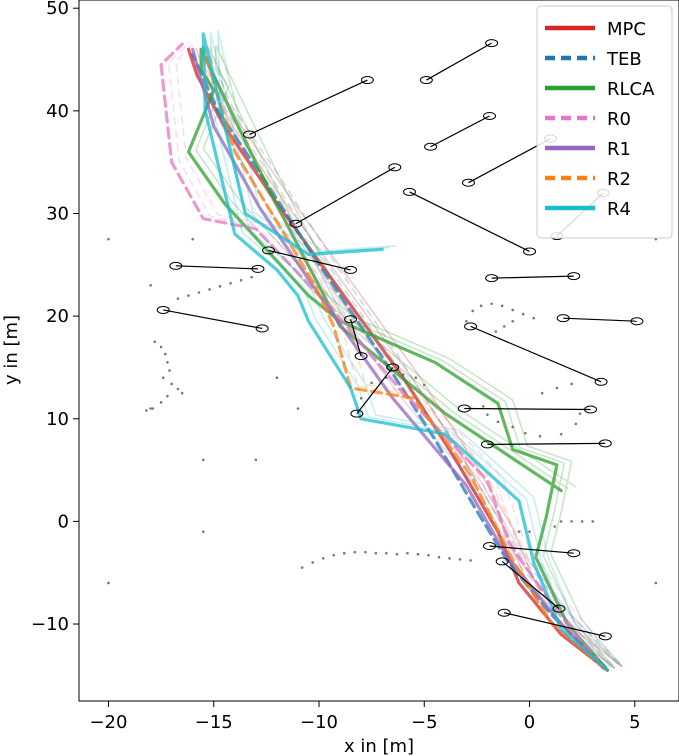 The height and width of the screenshot is (756, 679). Describe the element at coordinates (108, 722) in the screenshot. I see `x-tick-label: −20` at that location.